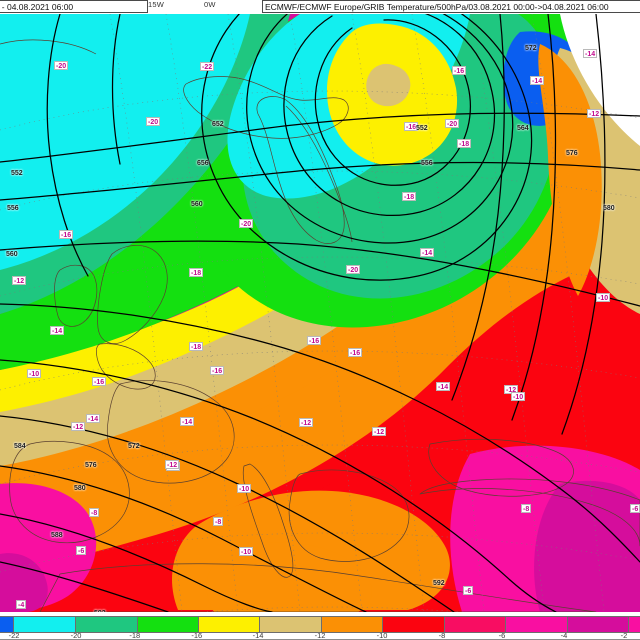 The width and height of the screenshot is (640, 640). Describe the element at coordinates (135, 635) in the screenshot. I see `colorbar-tick: -18` at that location.